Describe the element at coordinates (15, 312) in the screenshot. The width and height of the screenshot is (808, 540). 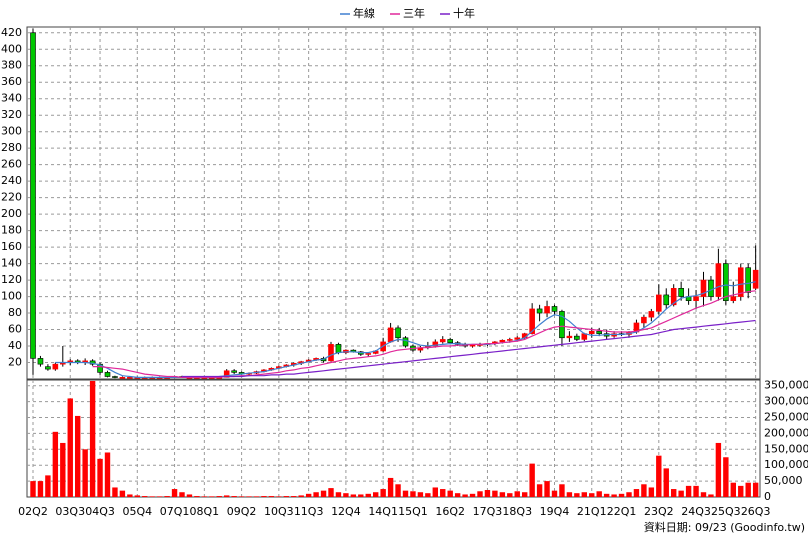
I see `y-tick-label: 80` at that location.